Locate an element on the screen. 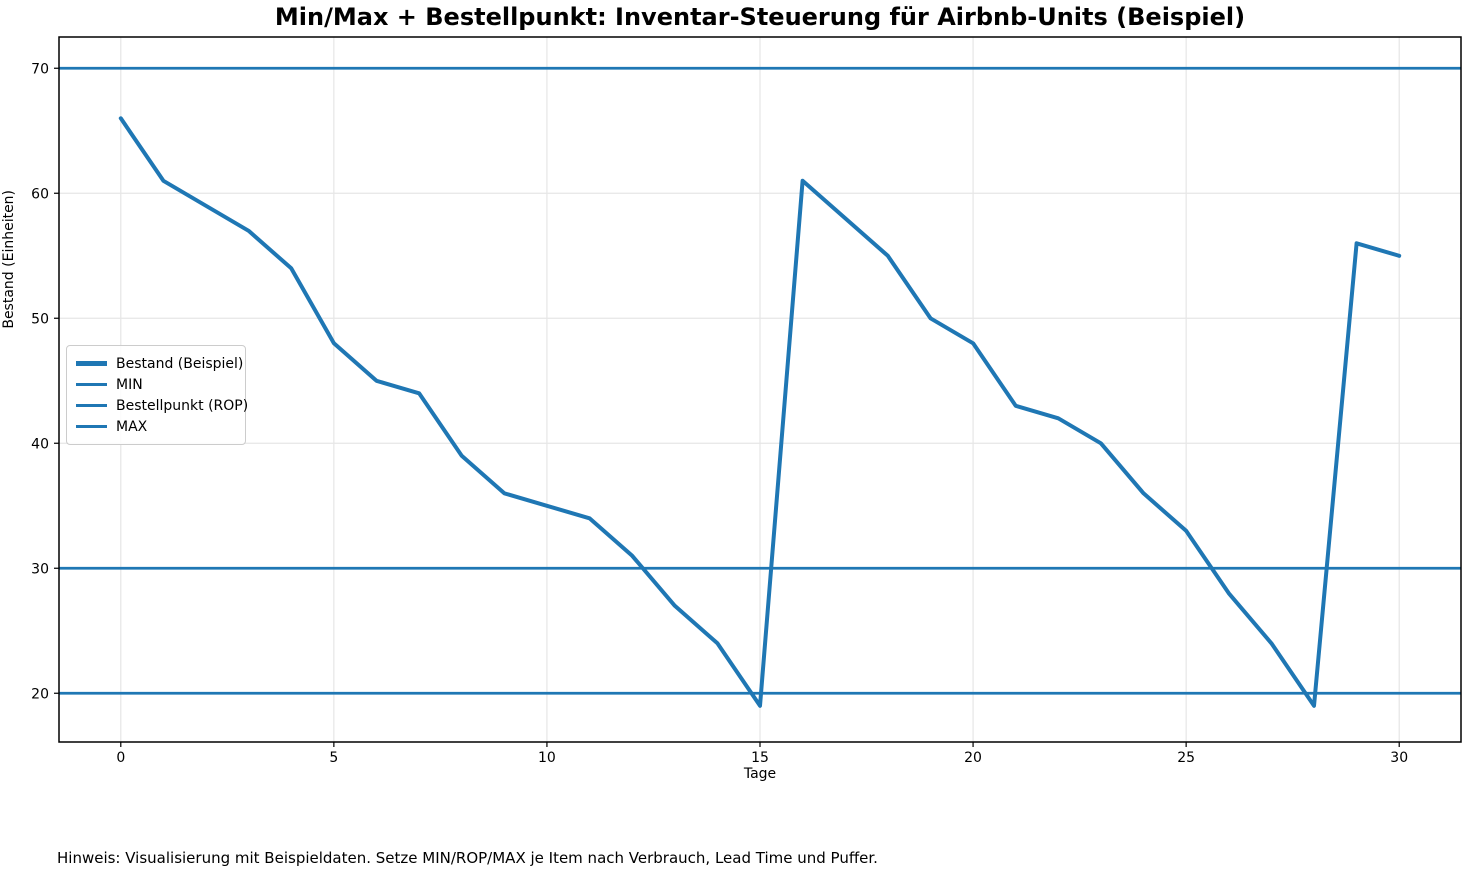  legend-item-bestand: Bestand (Beispiel) is located at coordinates (159, 363).